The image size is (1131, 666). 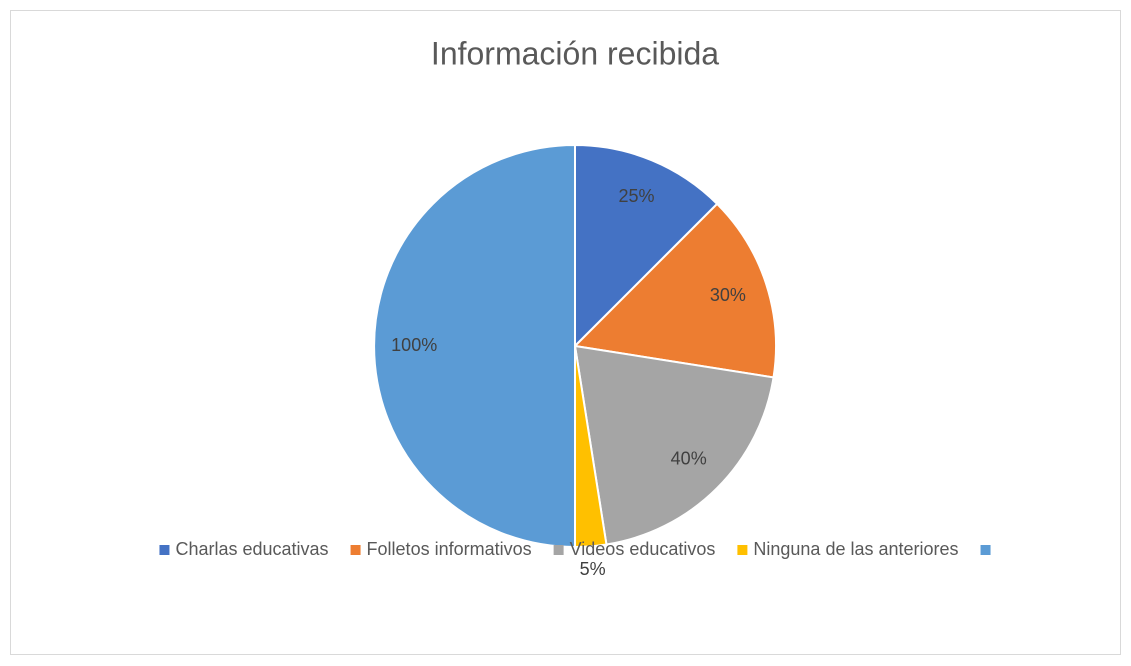 What do you see at coordinates (449, 549) in the screenshot?
I see `legend-label: Folletos informativos` at bounding box center [449, 549].